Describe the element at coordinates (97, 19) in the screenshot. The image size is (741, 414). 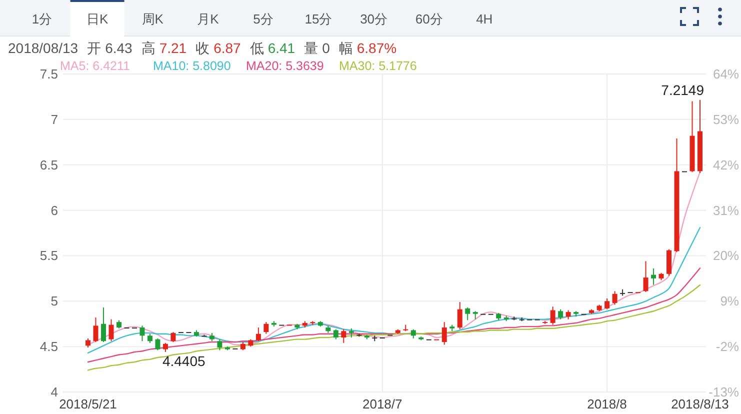
I see `text: 日K` at that location.